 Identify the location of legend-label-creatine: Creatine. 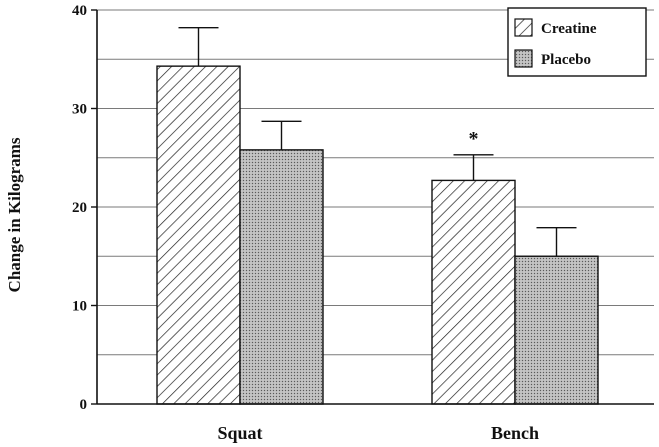
(569, 29).